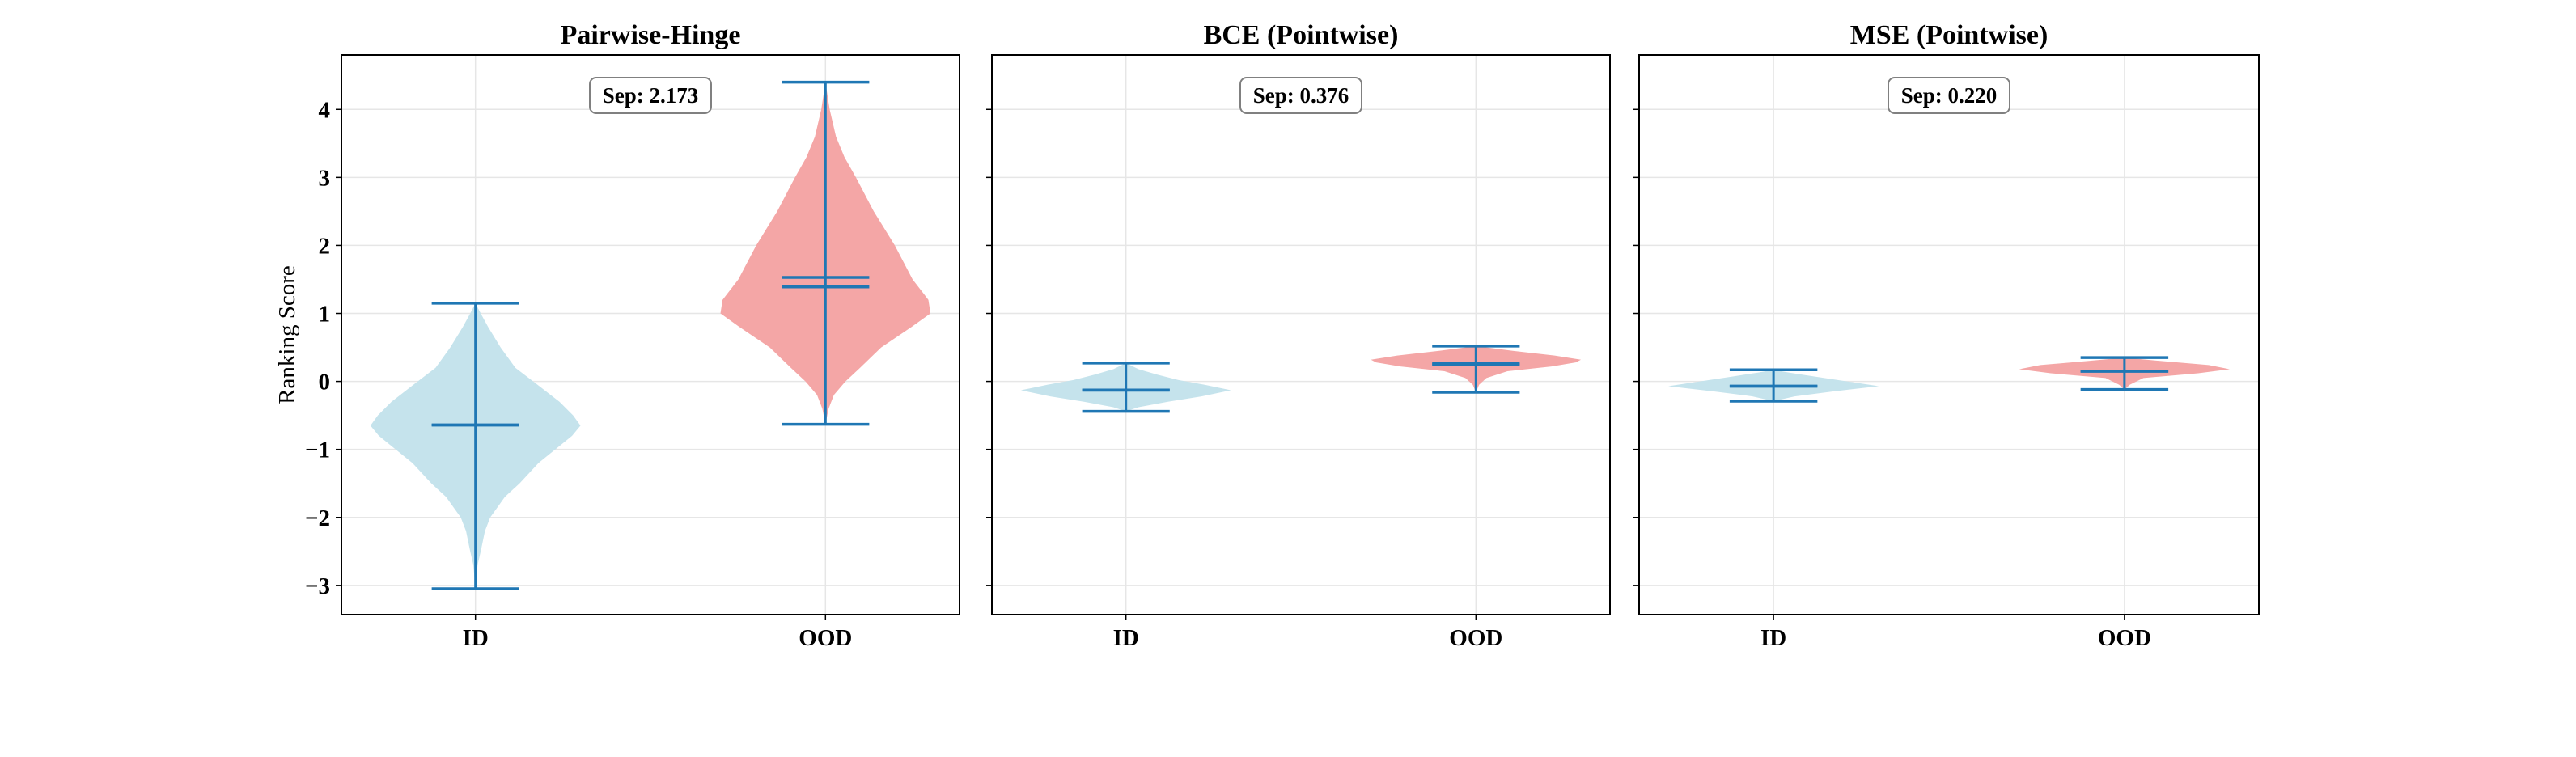  Describe the element at coordinates (287, 334) in the screenshot. I see `y-axis-label: Ranking Score` at that location.